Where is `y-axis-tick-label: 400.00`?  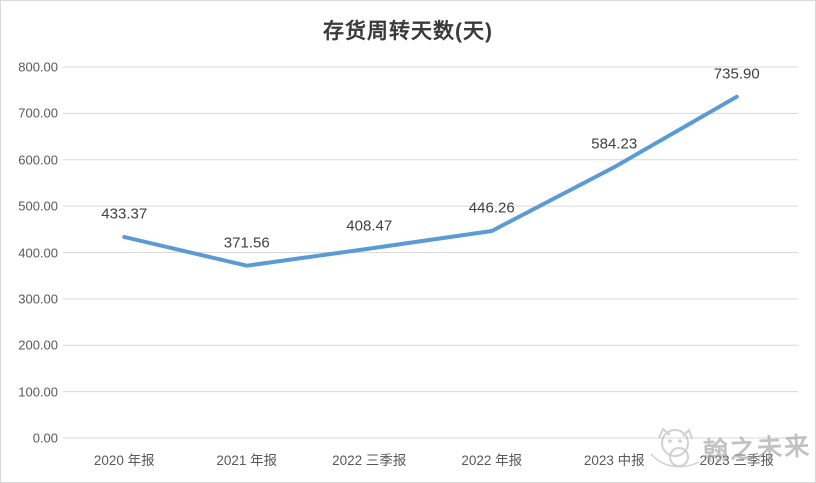
y-axis-tick-label: 400.00 is located at coordinates (38, 252).